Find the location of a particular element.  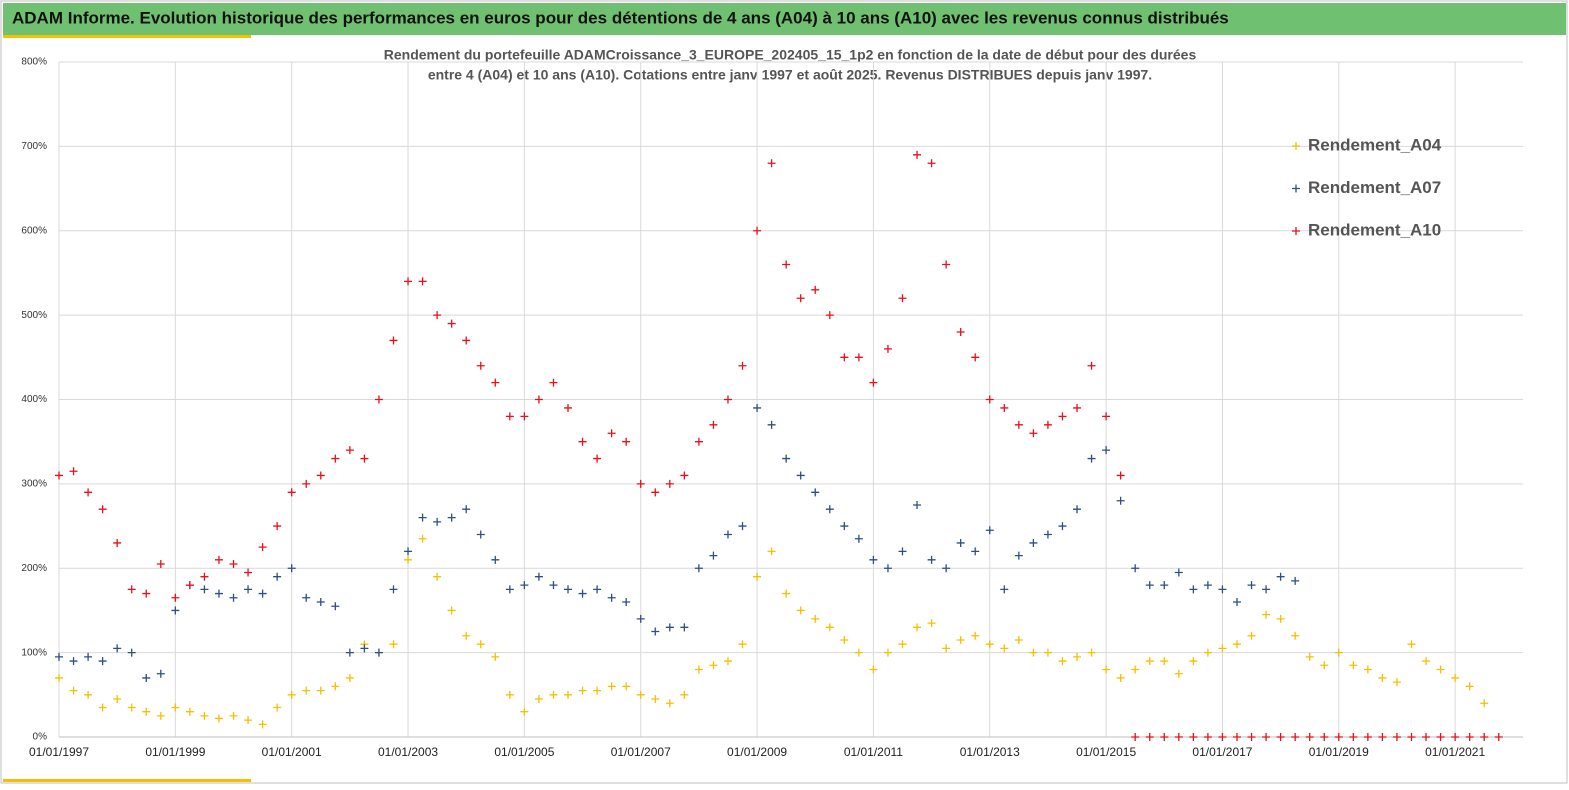

y-tick-label: 400% is located at coordinates (34, 399).